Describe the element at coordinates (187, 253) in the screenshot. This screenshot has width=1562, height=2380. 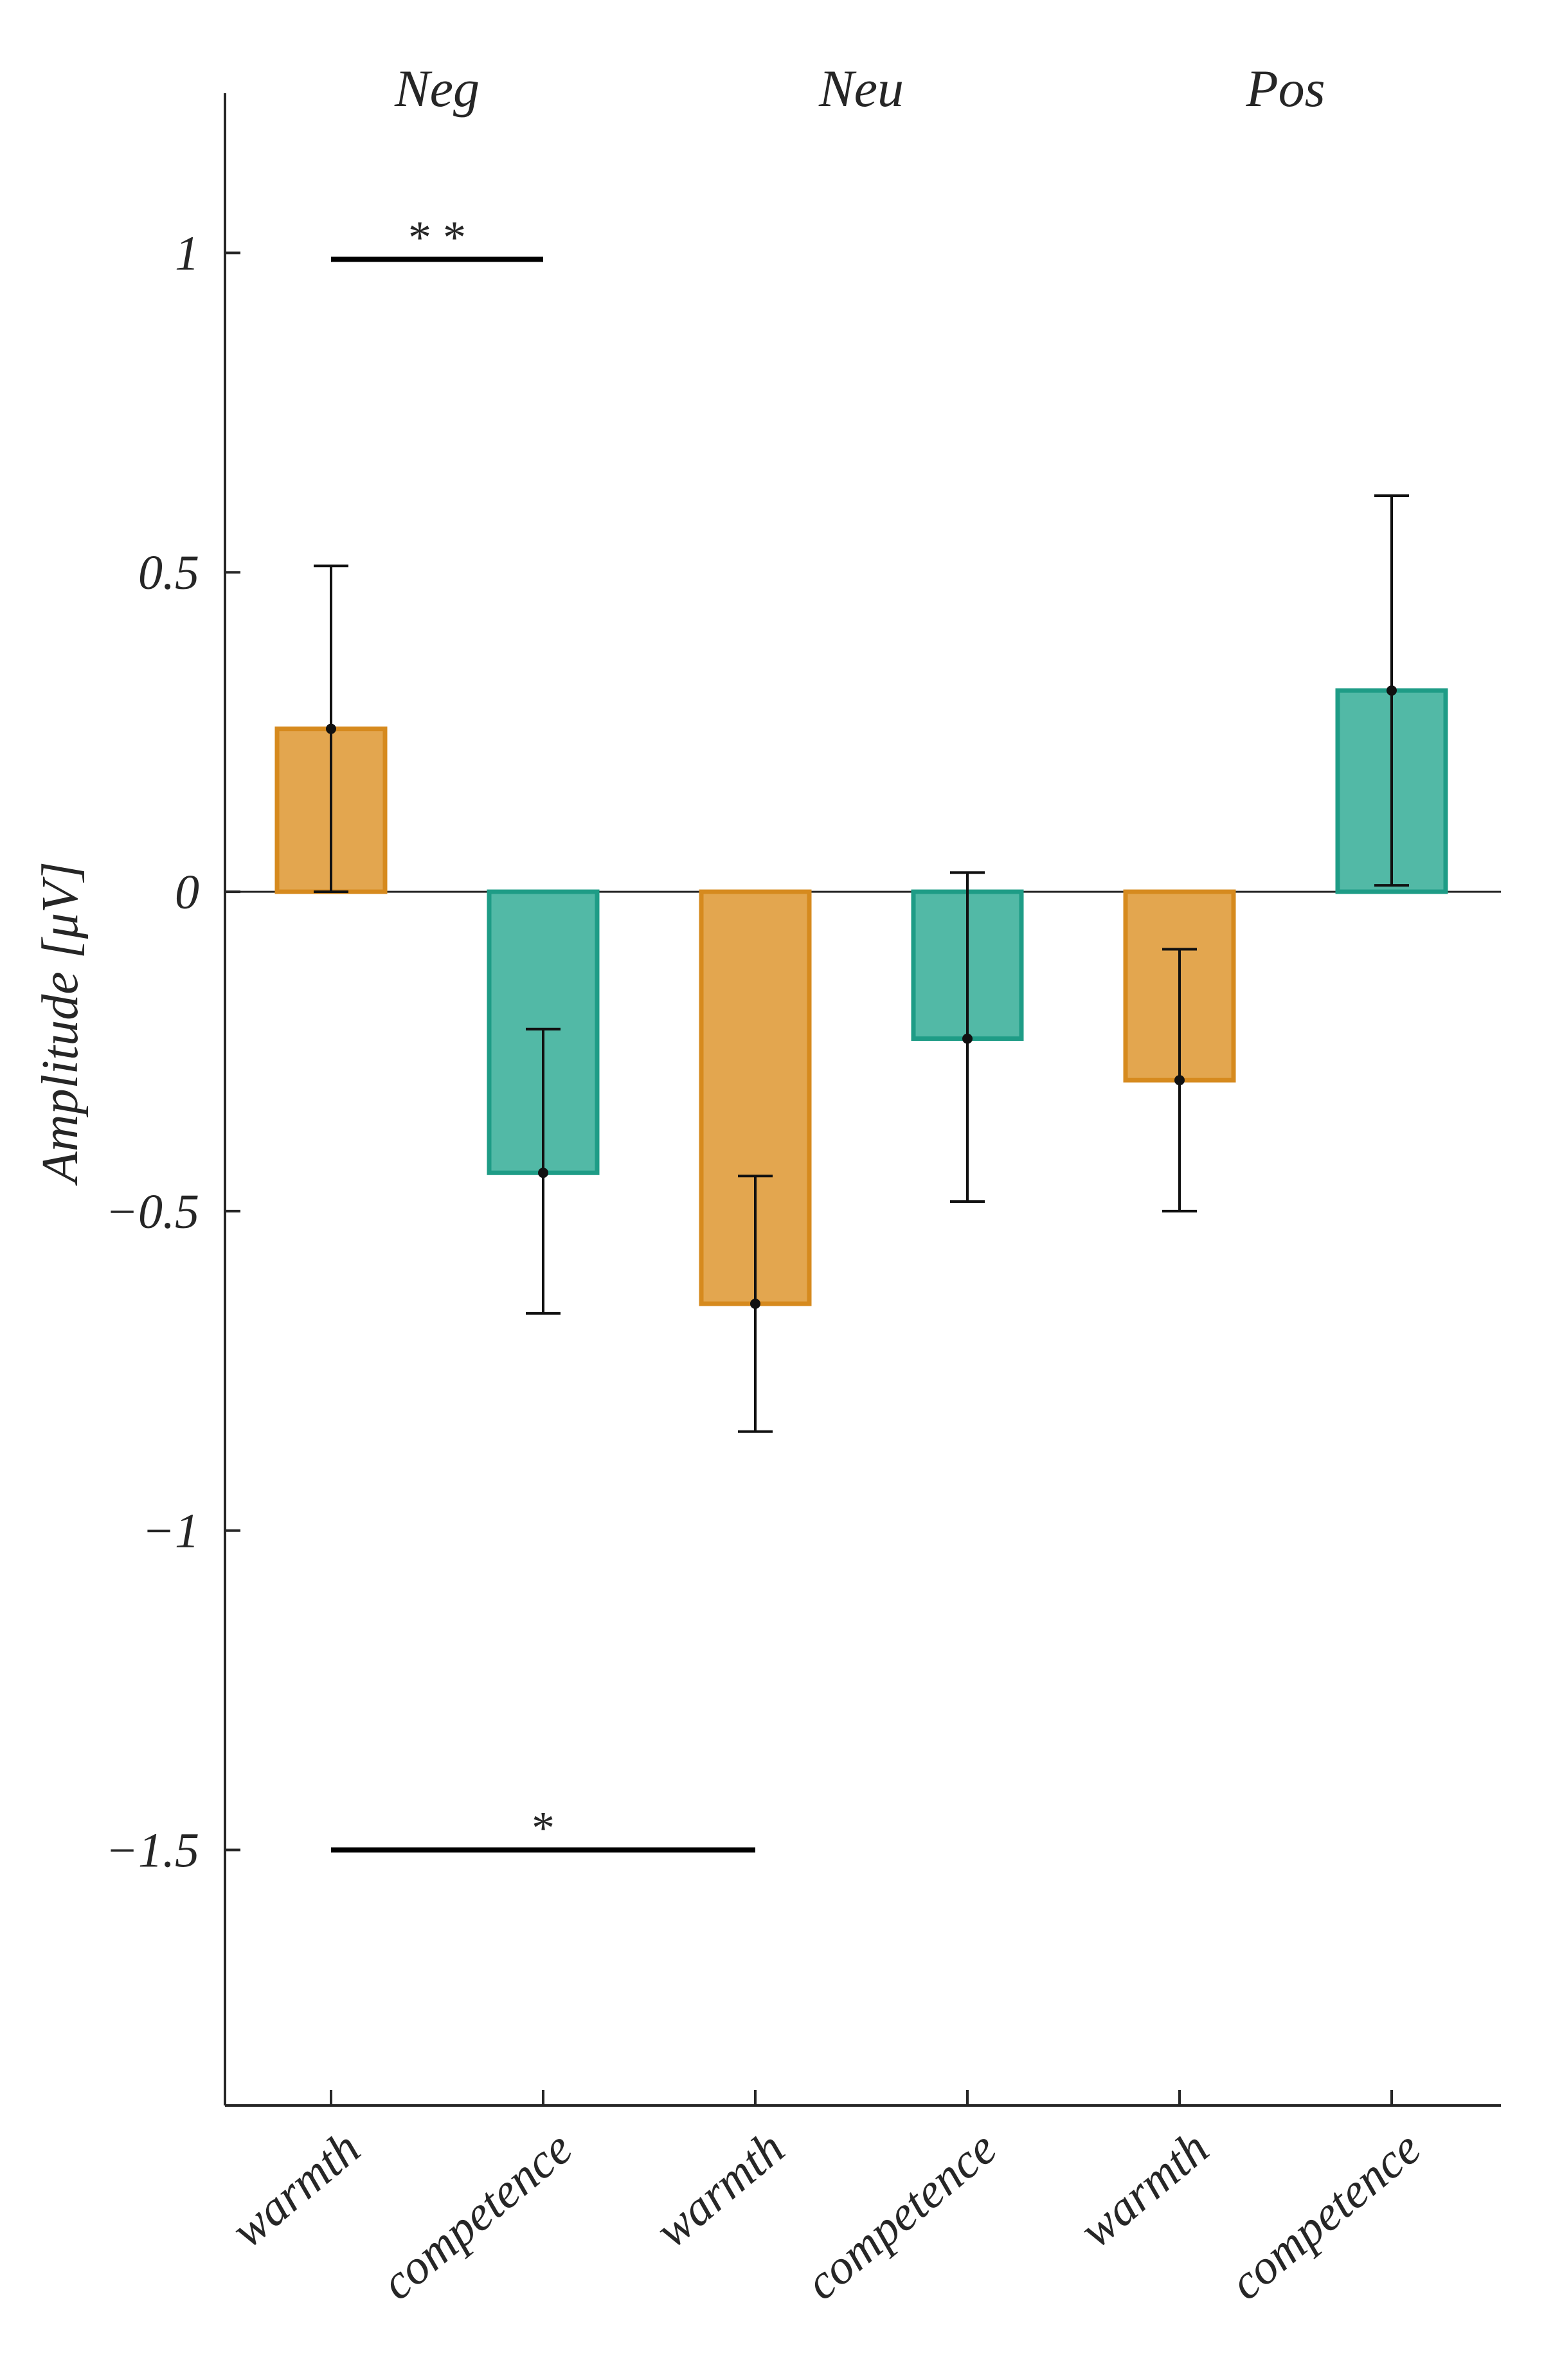
I see `y-tick-label: 1` at that location.